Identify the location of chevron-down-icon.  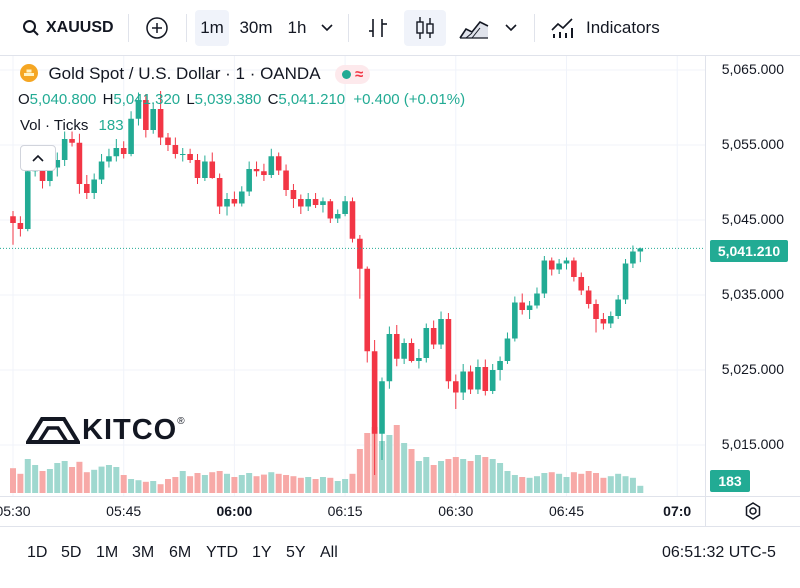
(511, 28).